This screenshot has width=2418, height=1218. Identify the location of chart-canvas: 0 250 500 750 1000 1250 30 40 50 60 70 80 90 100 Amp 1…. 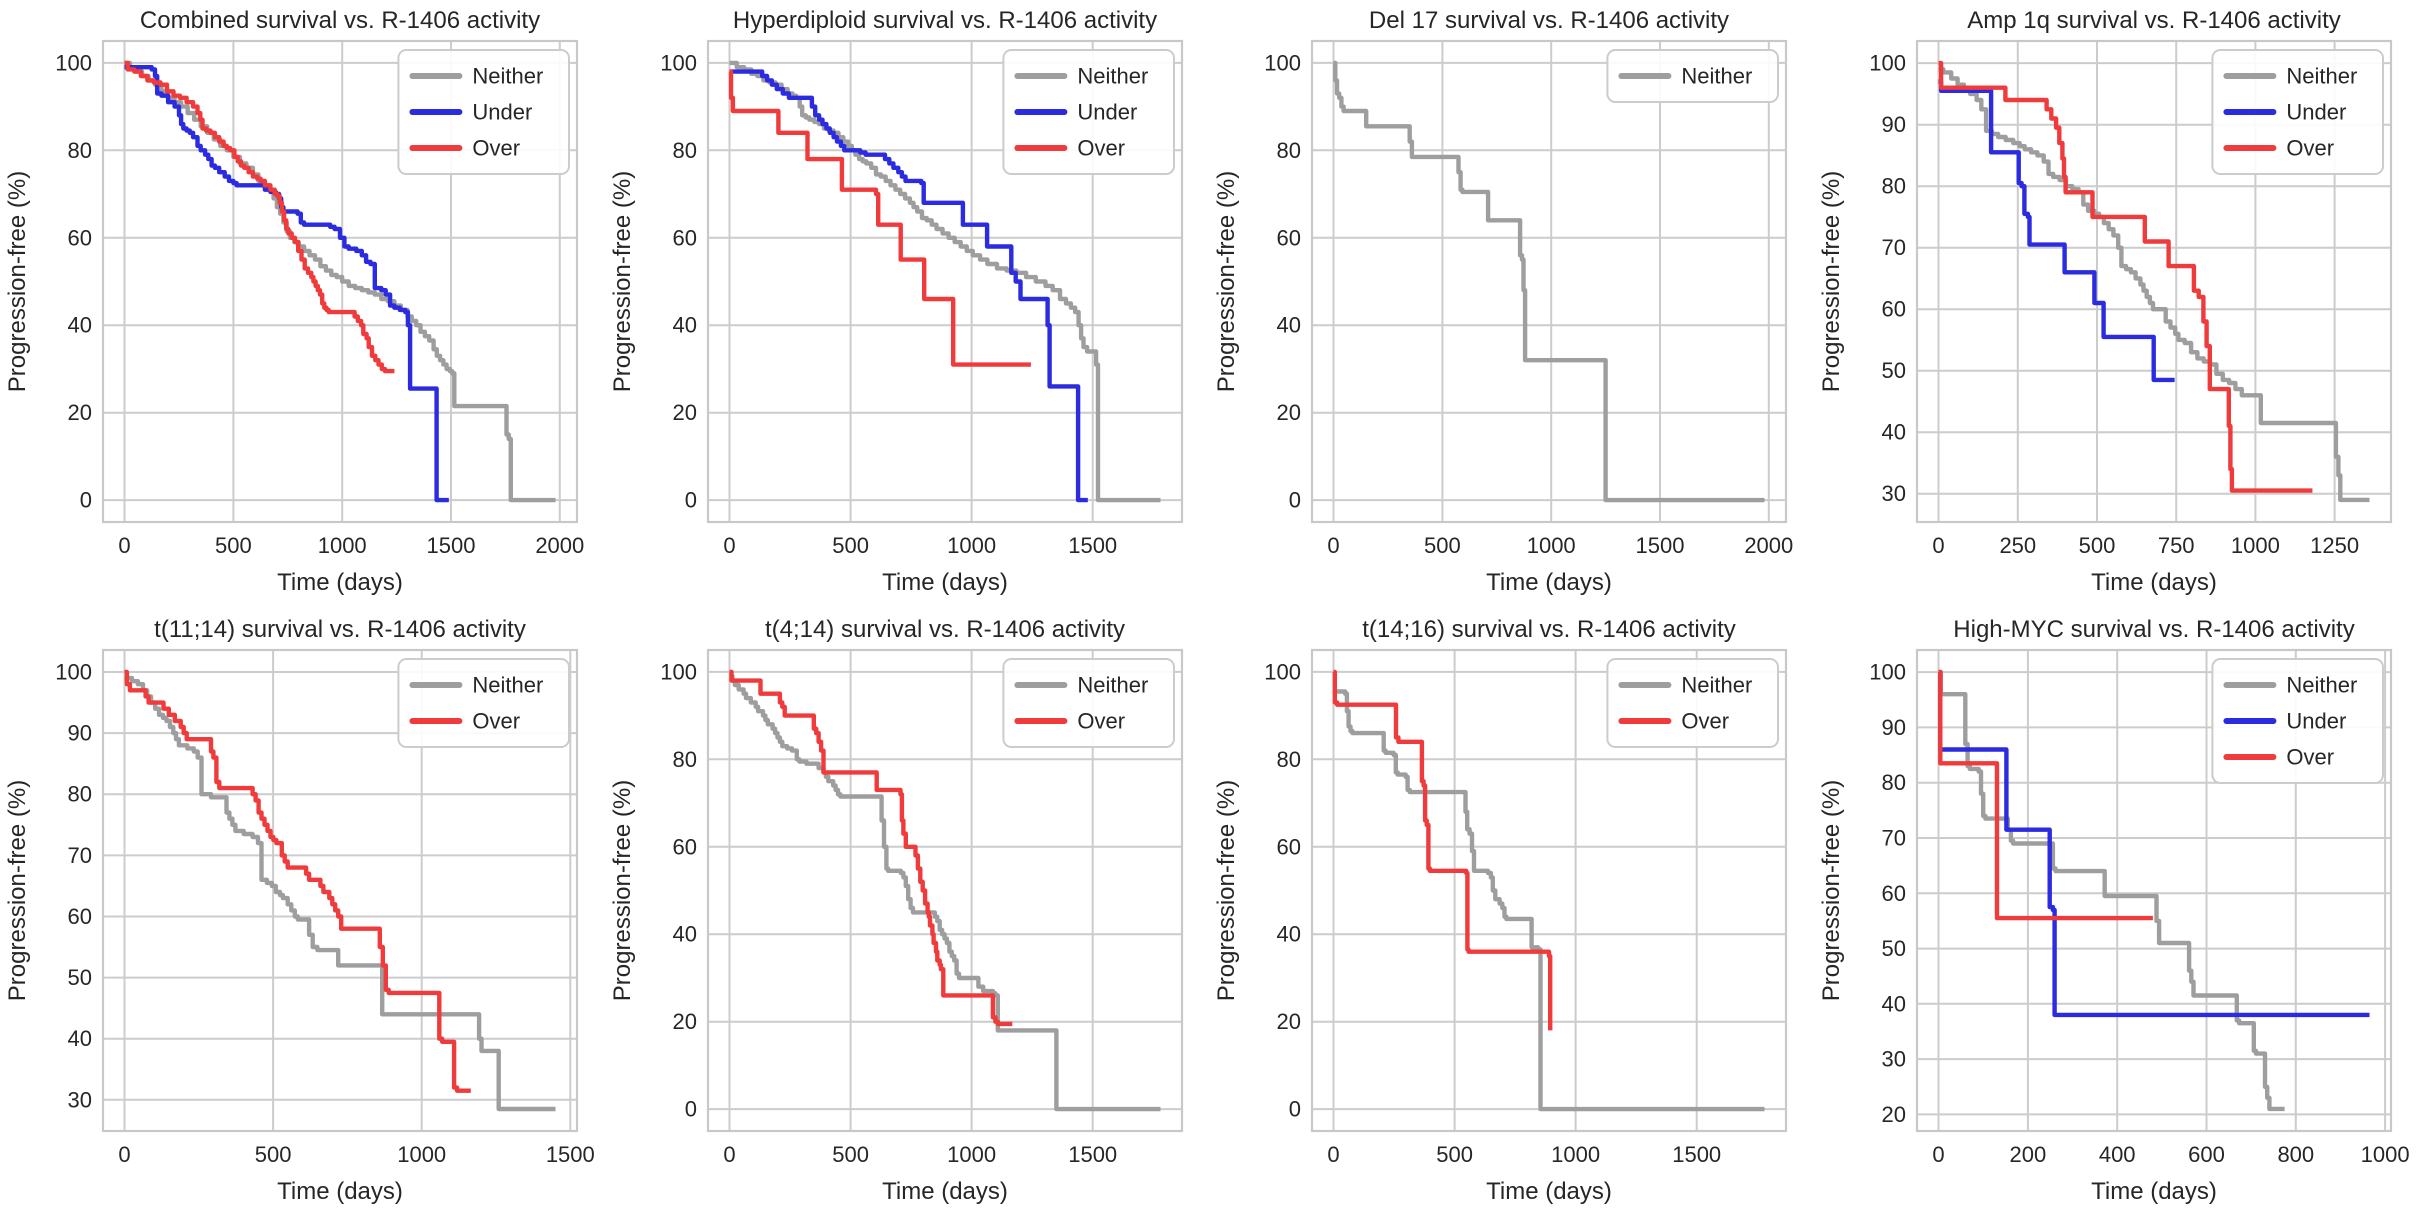
(2105, 301).